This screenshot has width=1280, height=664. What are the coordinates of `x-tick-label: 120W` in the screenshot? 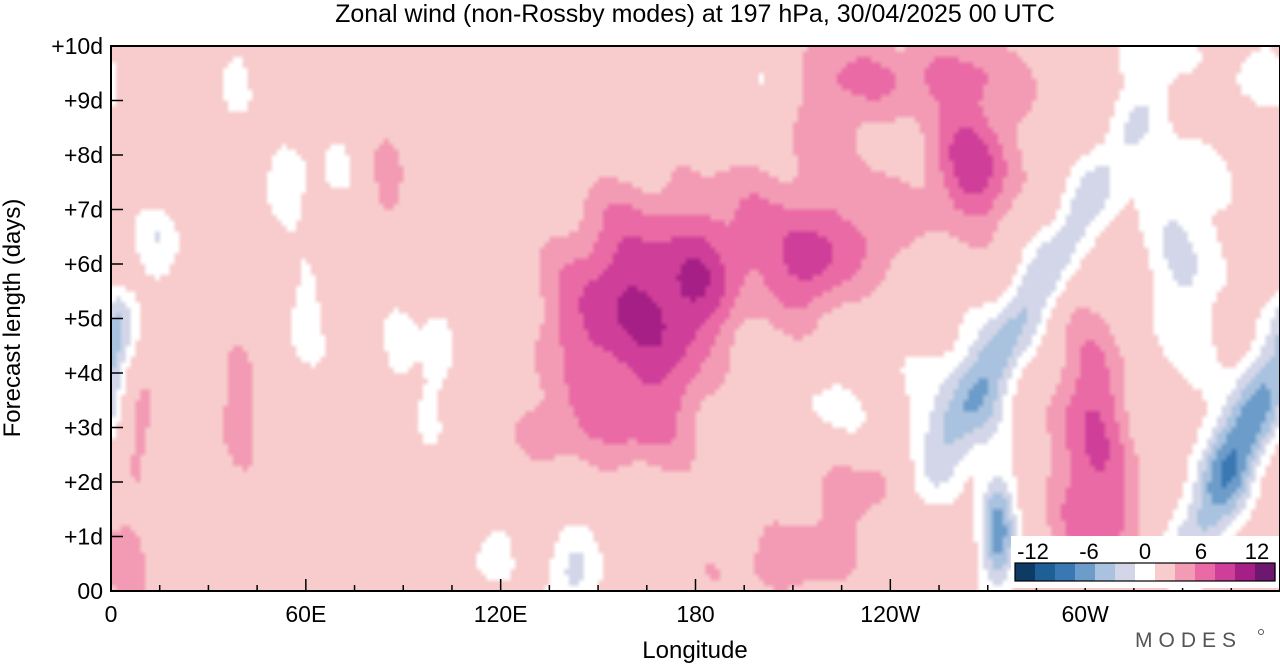 It's located at (890, 614).